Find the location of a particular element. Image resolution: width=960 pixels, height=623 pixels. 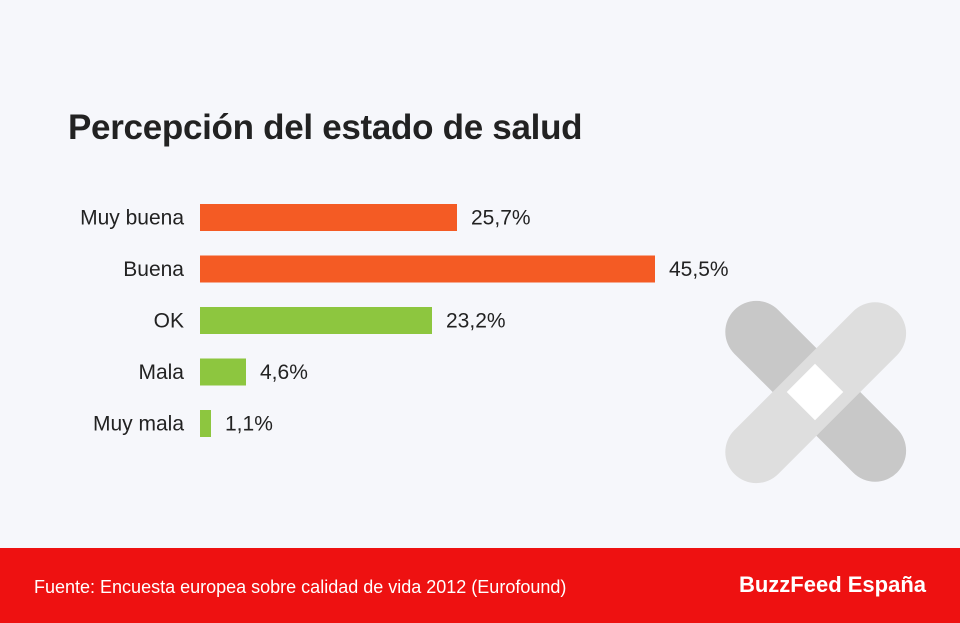

value-label: 45,5% is located at coordinates (699, 269).